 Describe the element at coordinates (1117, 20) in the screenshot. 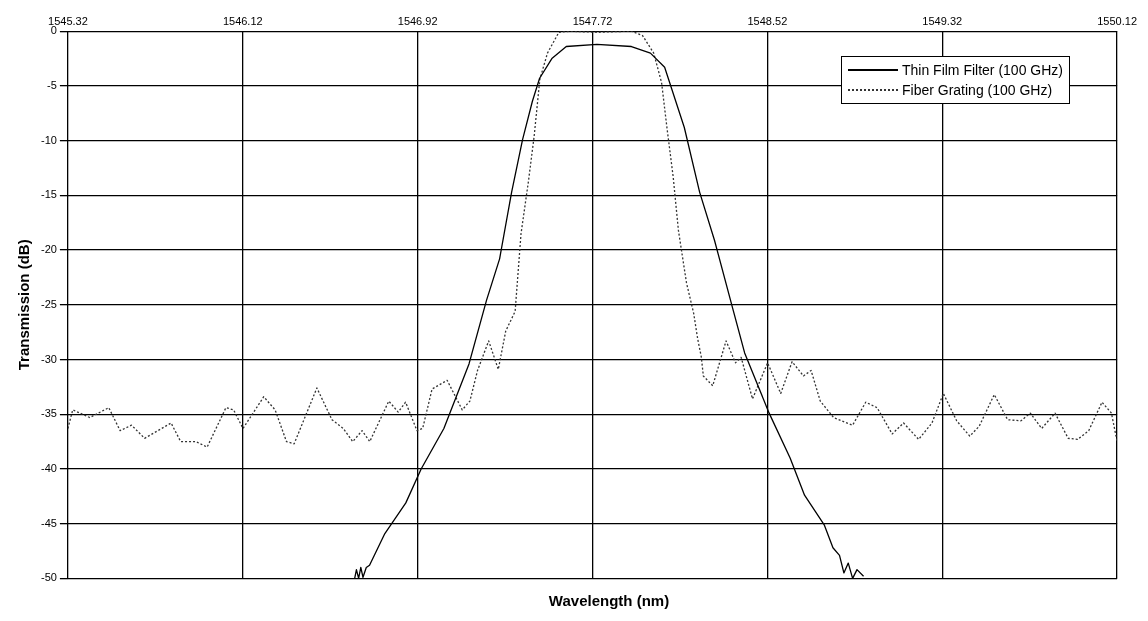

I see `x-tick-label: 1550.12` at that location.